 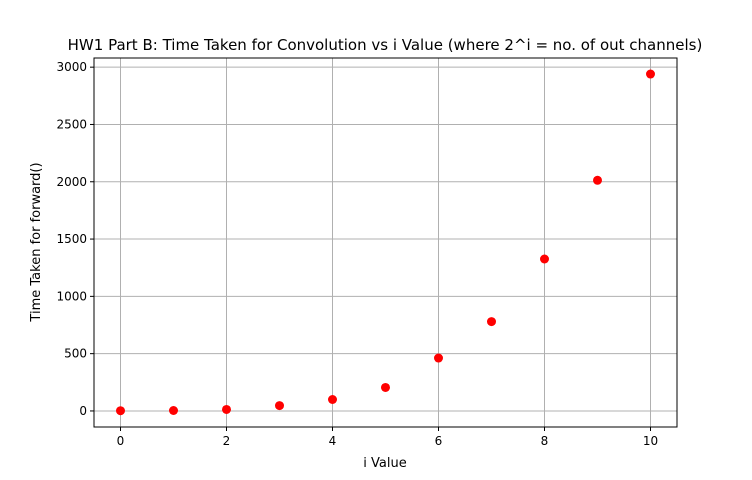 What do you see at coordinates (227, 441) in the screenshot?
I see `x-tick-label: 2` at bounding box center [227, 441].